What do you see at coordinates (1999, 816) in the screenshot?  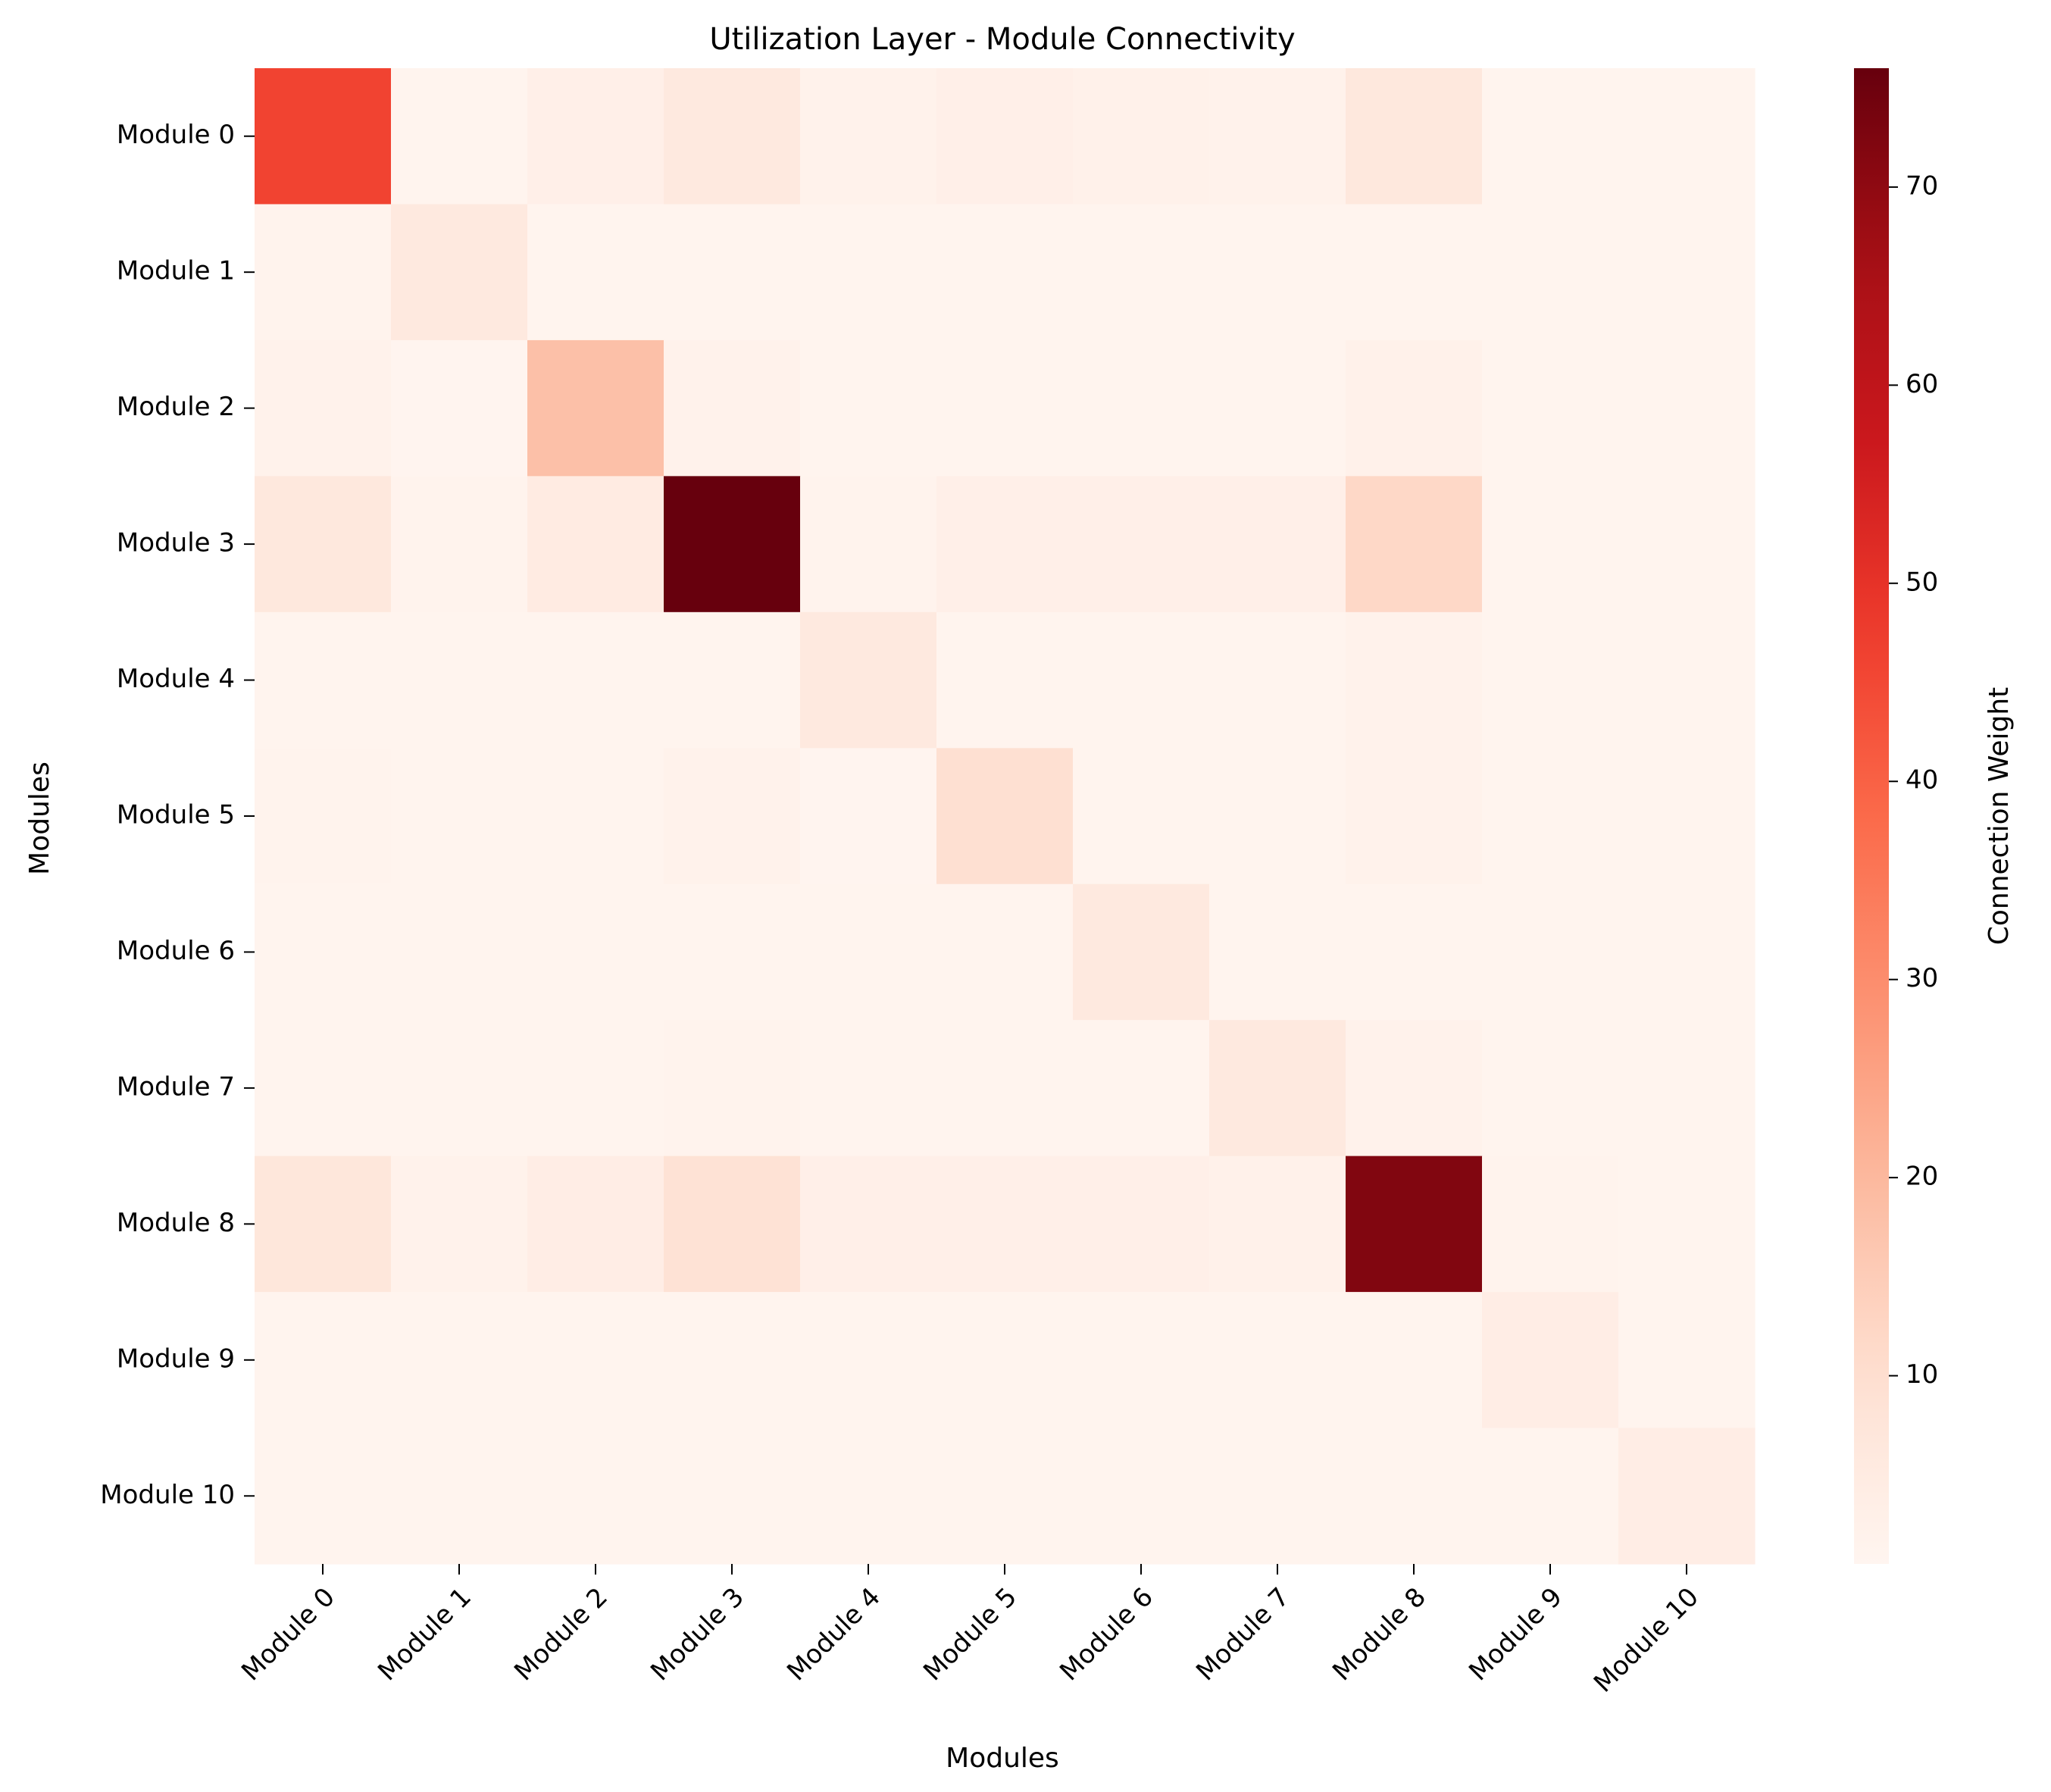 I see `colorbar-label: Connection Weight` at bounding box center [1999, 816].